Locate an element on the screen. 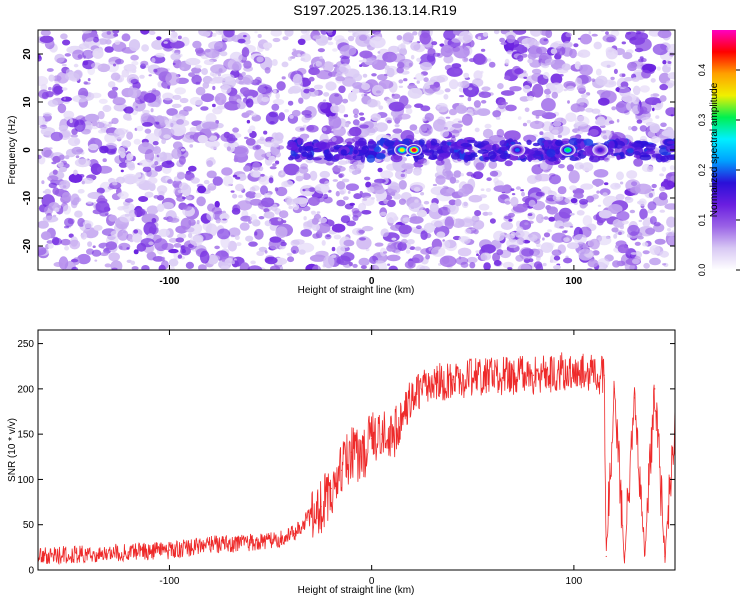  x-tick-label: 0 is located at coordinates (372, 281).